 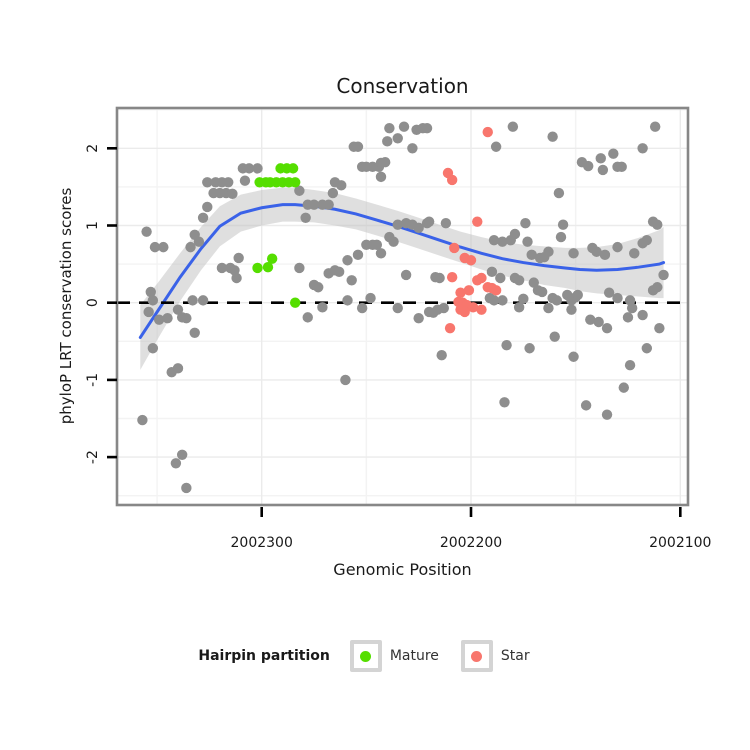 I want to click on y-tick-label: 1, so click(x=93, y=225).